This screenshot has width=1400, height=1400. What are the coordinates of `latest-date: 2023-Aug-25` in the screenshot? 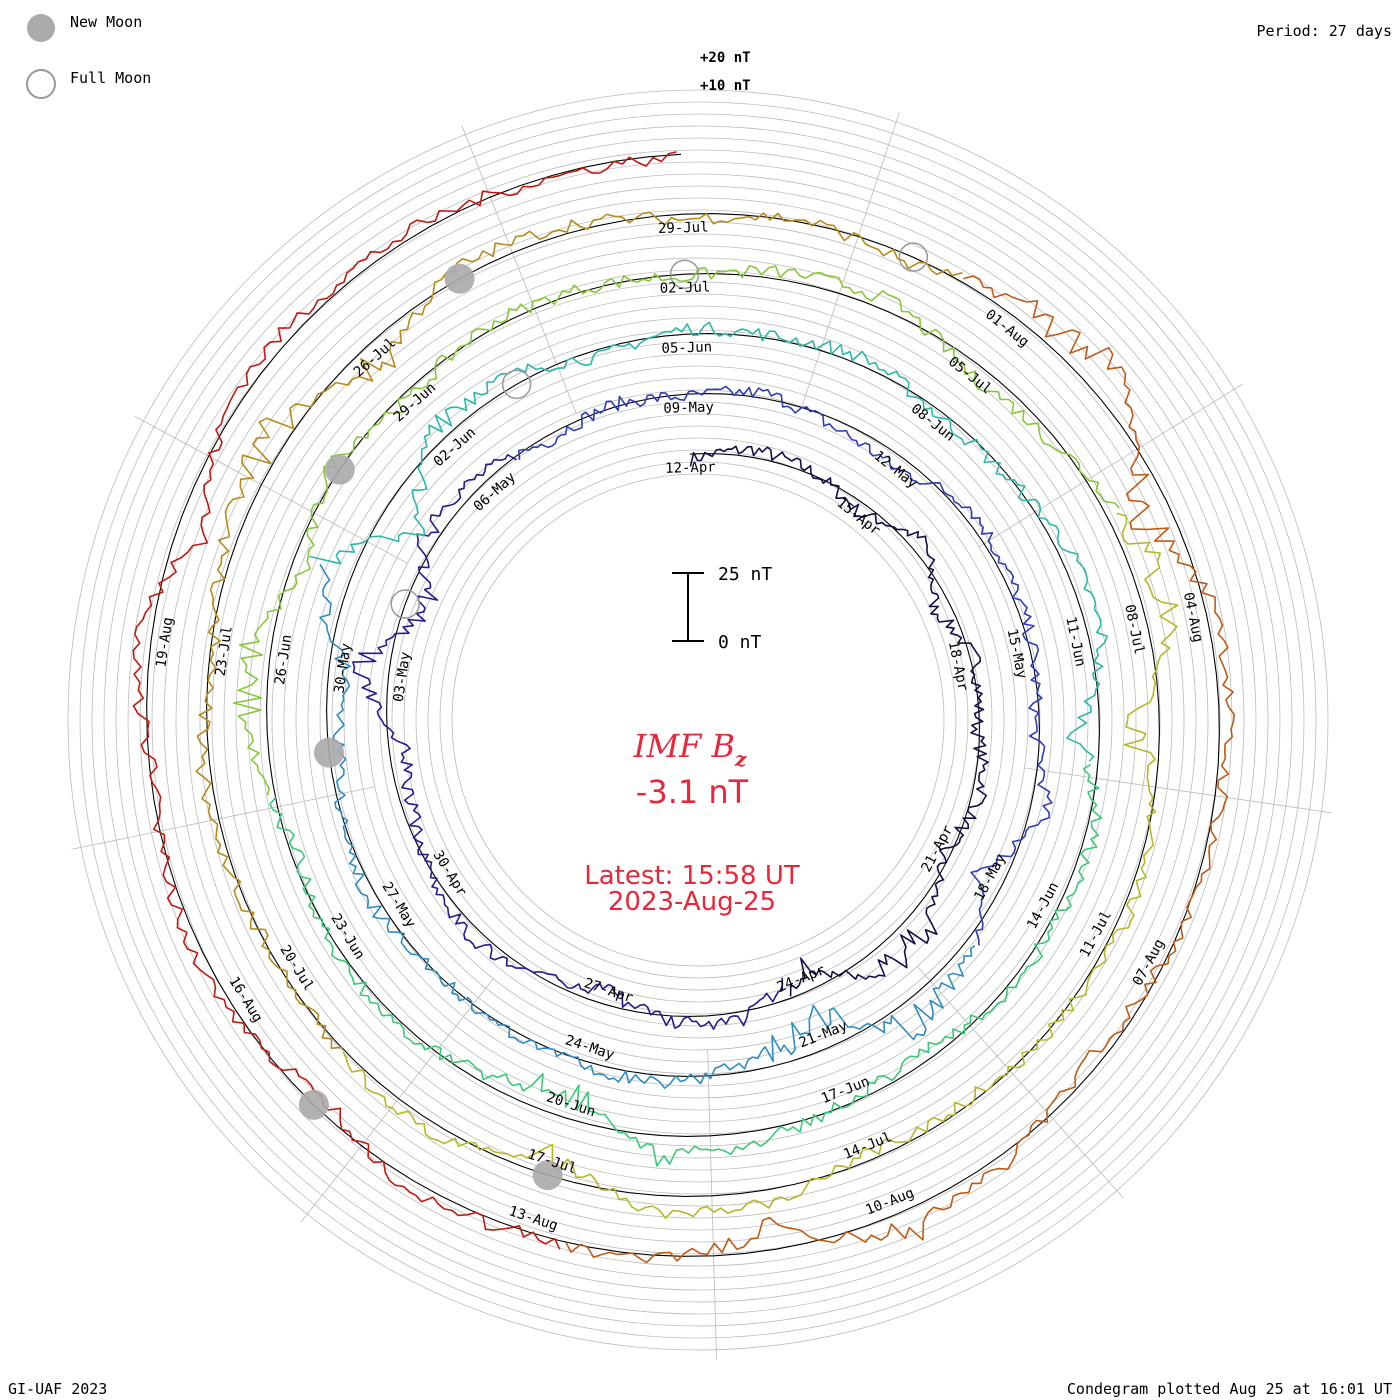 It's located at (692, 902).